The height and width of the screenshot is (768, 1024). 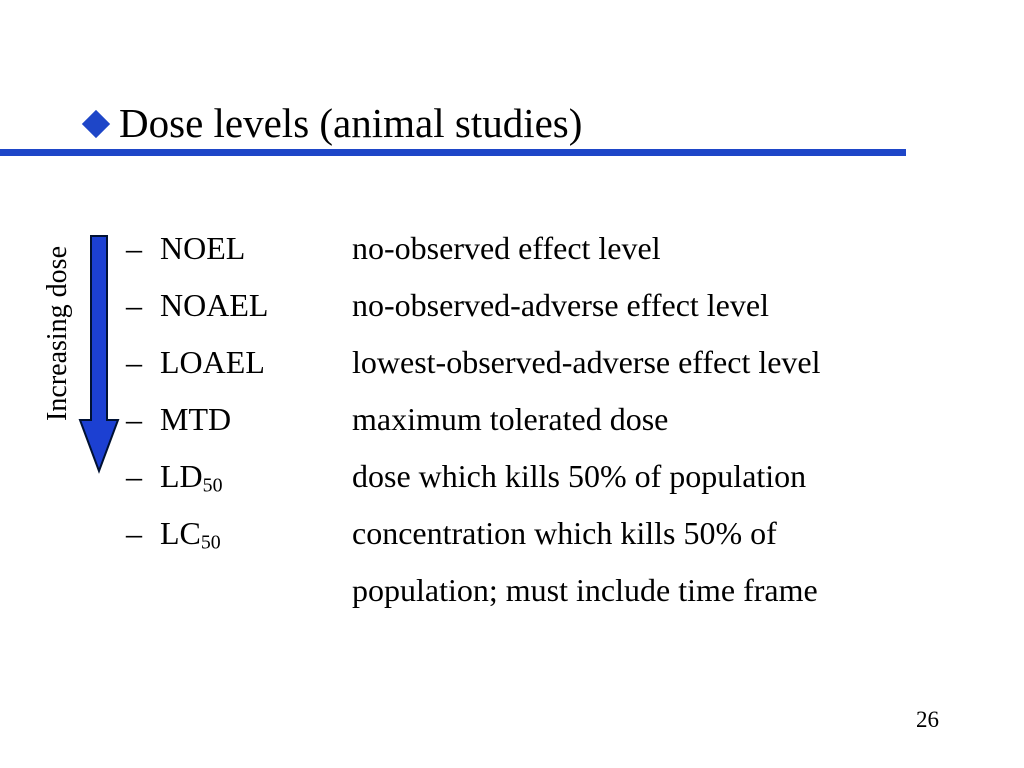 What do you see at coordinates (579, 476) in the screenshot?
I see `definition-text: dose which kills 50% of population` at bounding box center [579, 476].